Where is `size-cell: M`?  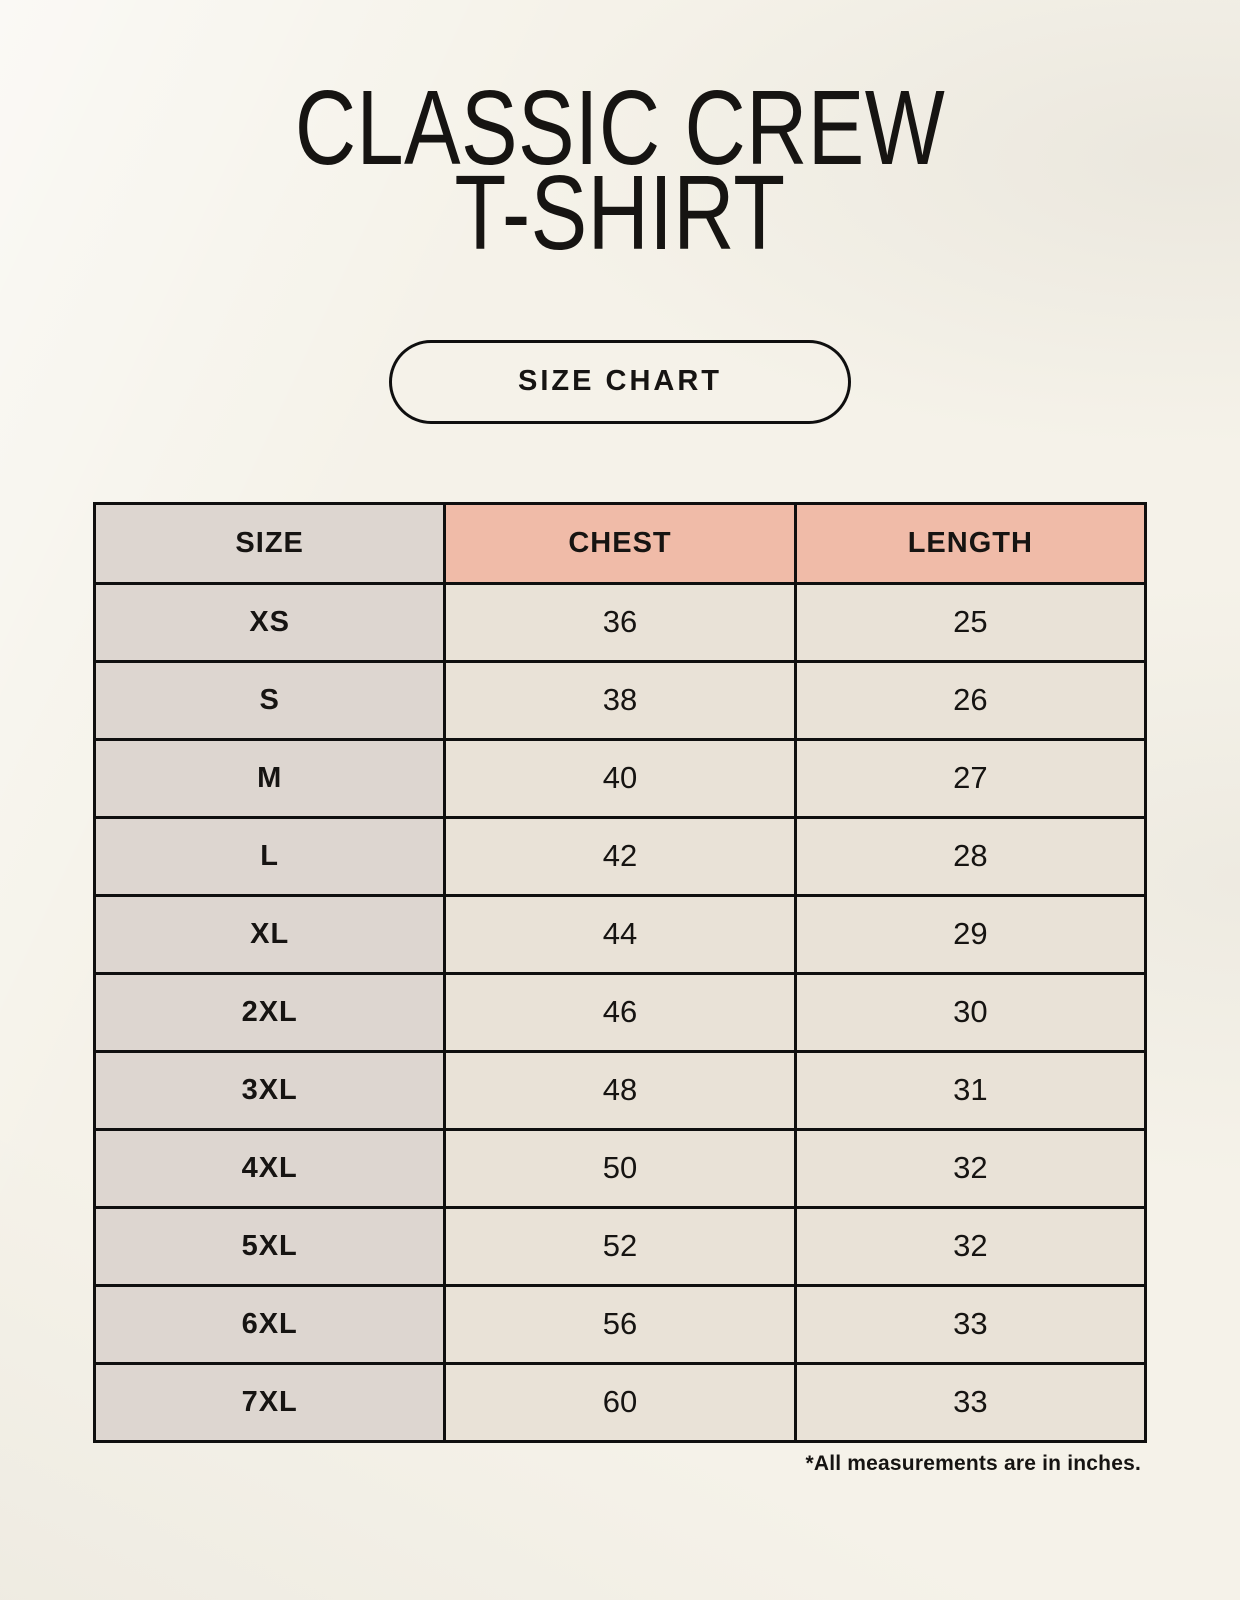
size-cell: M is located at coordinates (269, 778).